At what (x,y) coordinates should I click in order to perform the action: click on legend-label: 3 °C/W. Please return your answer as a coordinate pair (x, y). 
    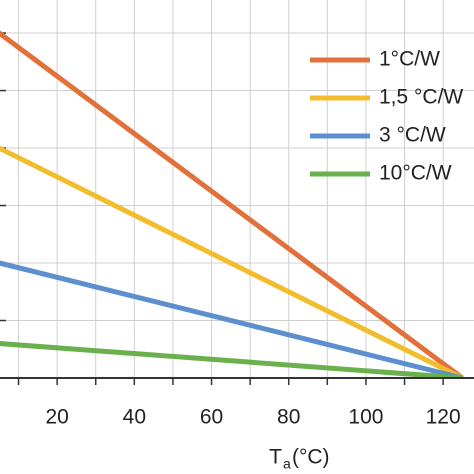
    Looking at the image, I should click on (412, 135).